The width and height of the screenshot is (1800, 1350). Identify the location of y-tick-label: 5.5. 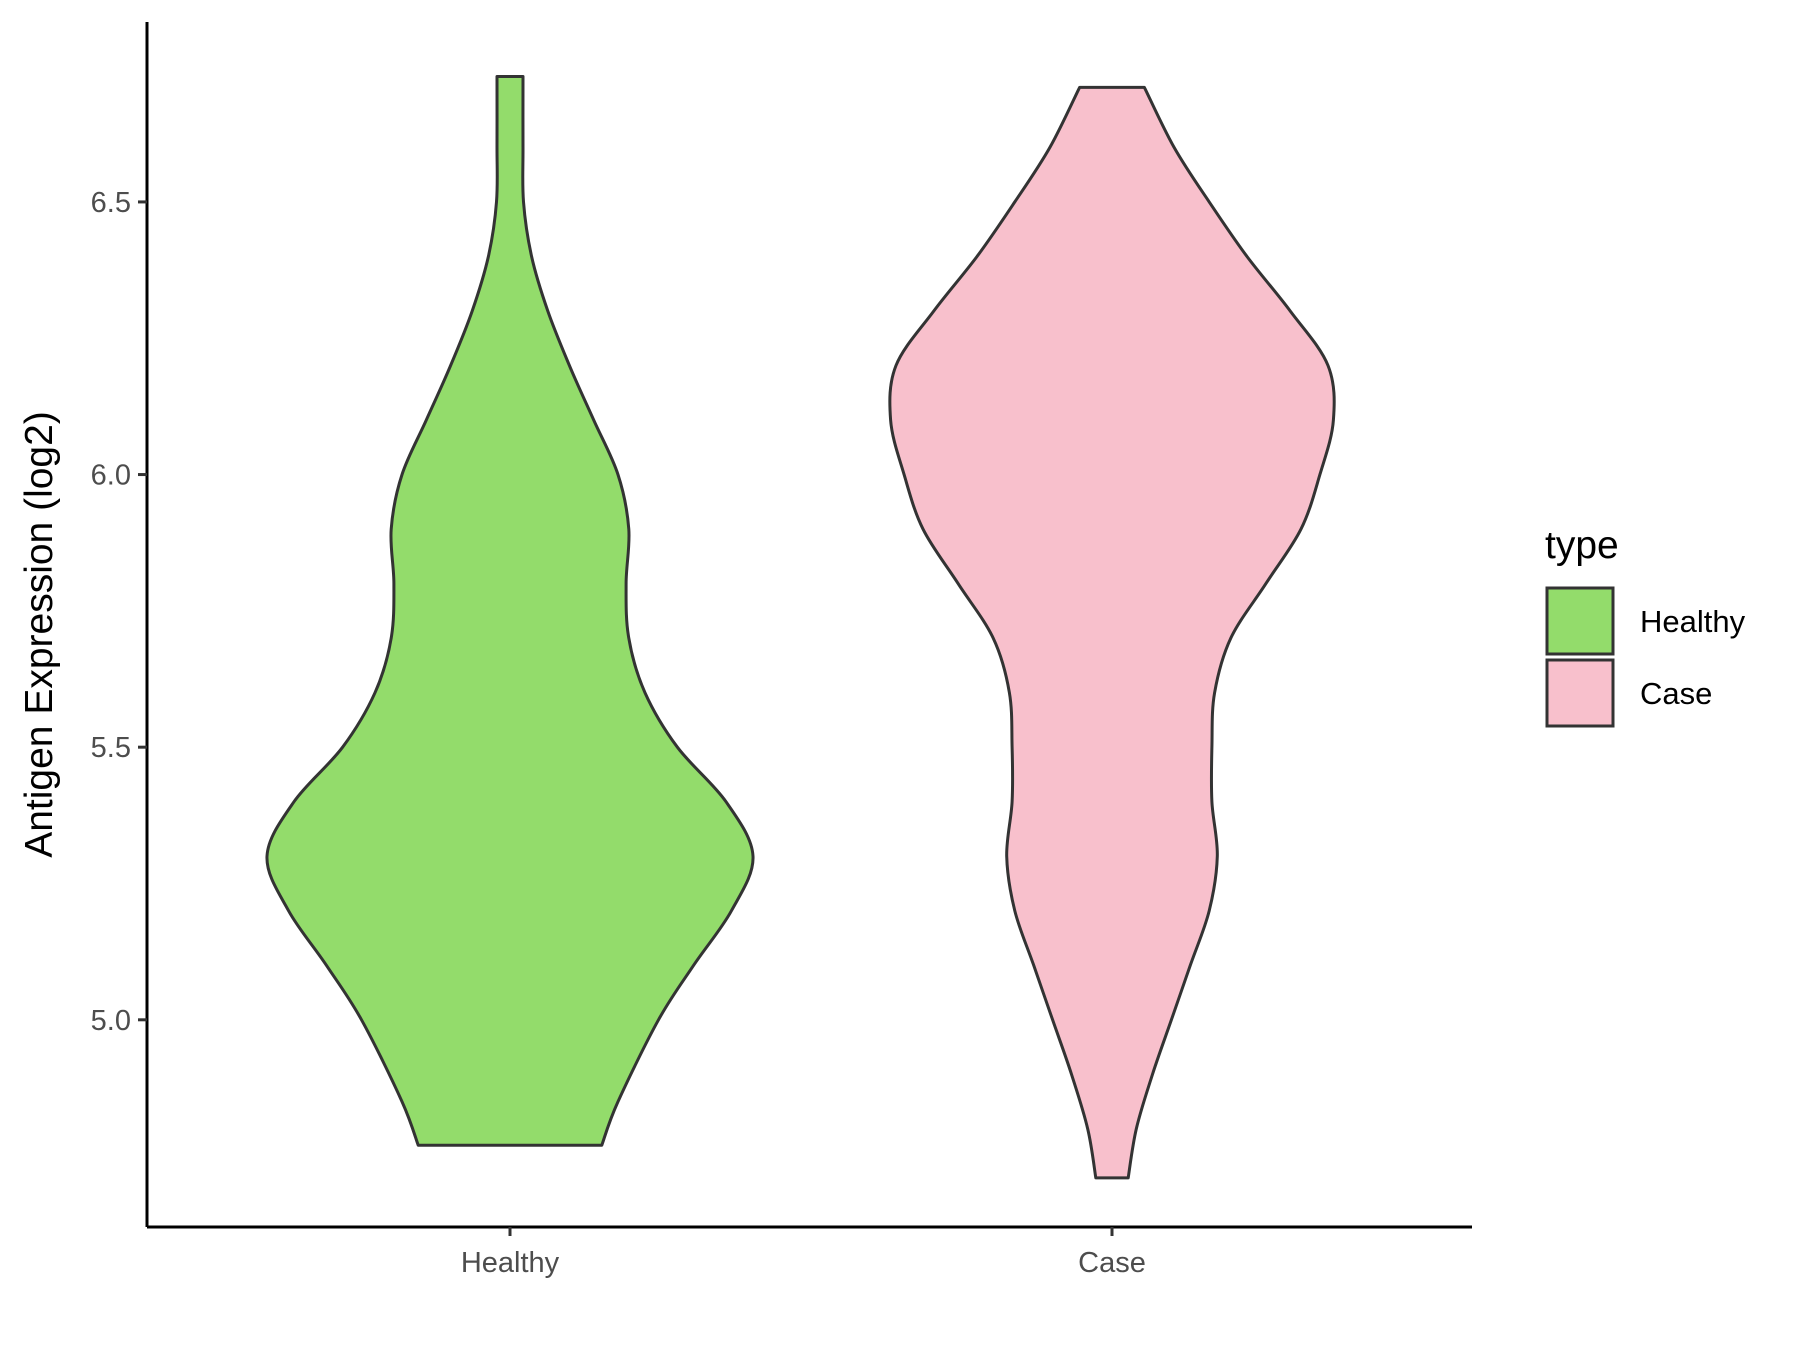
(111, 748).